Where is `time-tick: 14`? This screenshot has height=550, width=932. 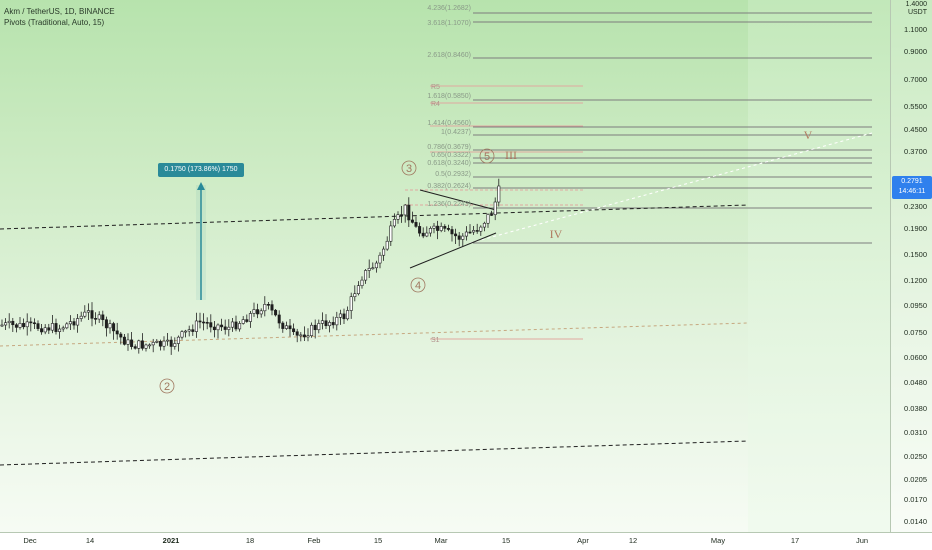 time-tick: 14 is located at coordinates (90, 540).